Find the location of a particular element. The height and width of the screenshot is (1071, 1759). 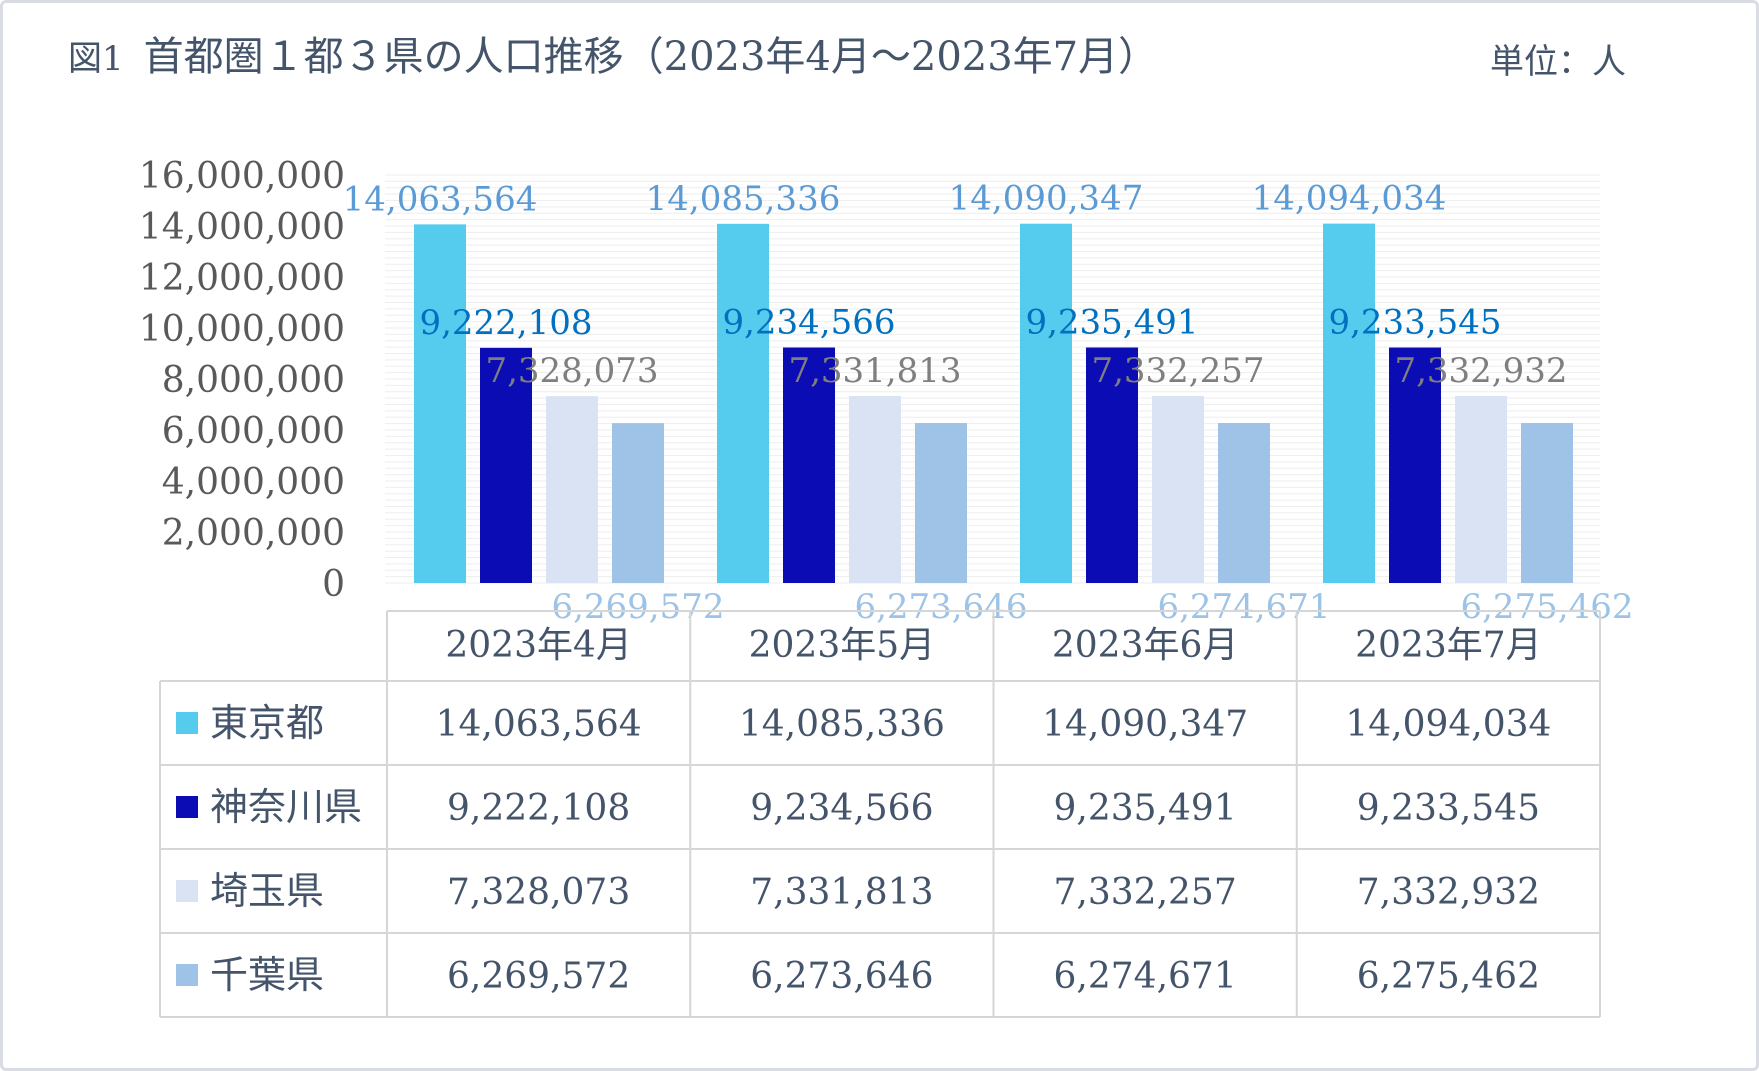

x-category-label: 2023年5月 is located at coordinates (842, 645).